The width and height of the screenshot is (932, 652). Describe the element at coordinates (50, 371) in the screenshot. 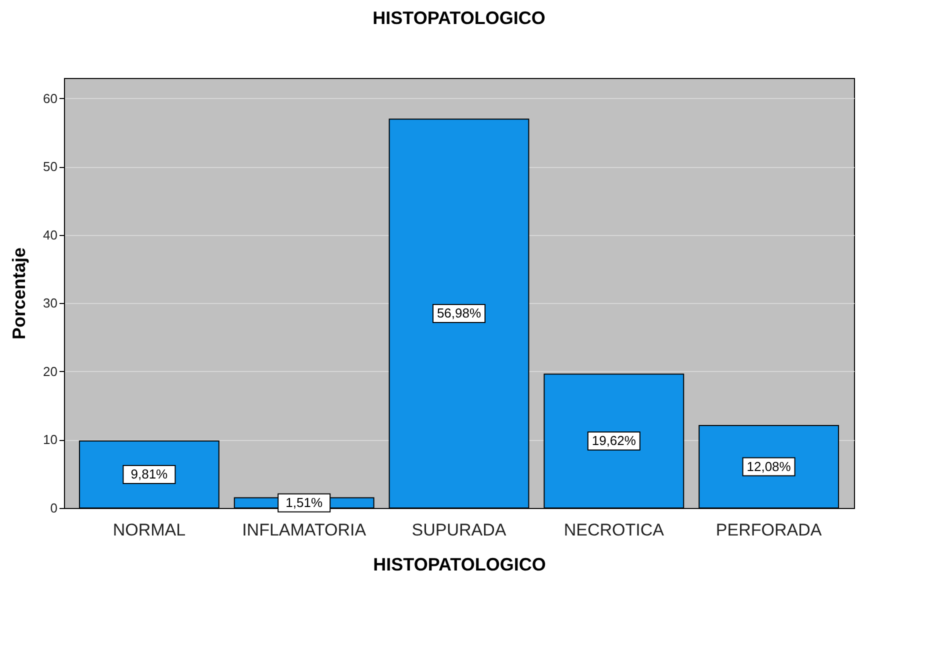

I see `y-tick-label: 20` at that location.